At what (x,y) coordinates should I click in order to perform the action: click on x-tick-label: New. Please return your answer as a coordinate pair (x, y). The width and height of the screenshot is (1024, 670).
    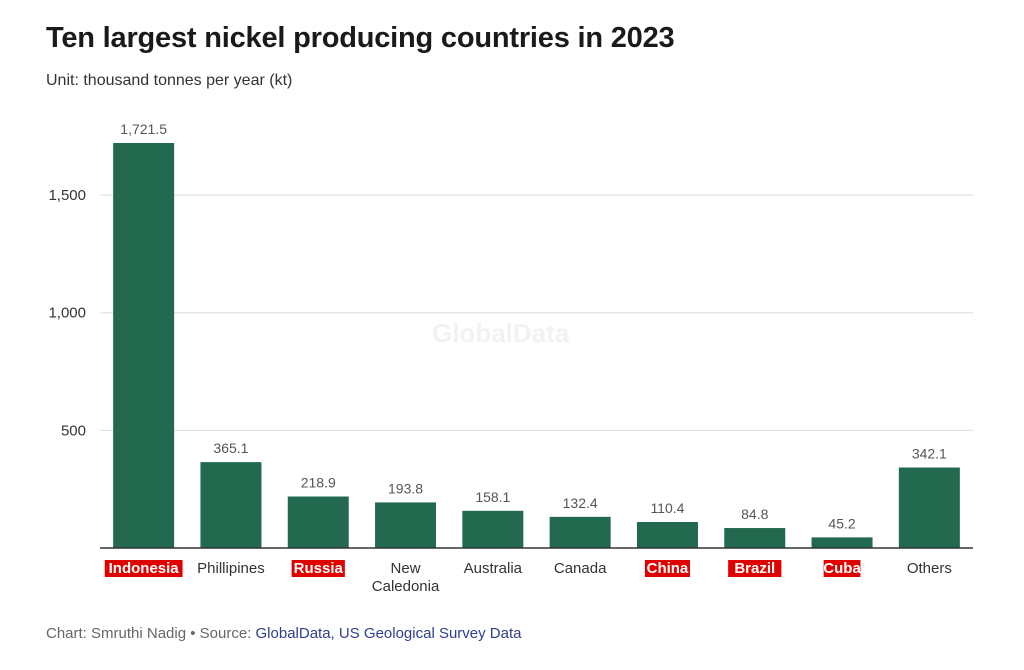
    Looking at the image, I should click on (406, 568).